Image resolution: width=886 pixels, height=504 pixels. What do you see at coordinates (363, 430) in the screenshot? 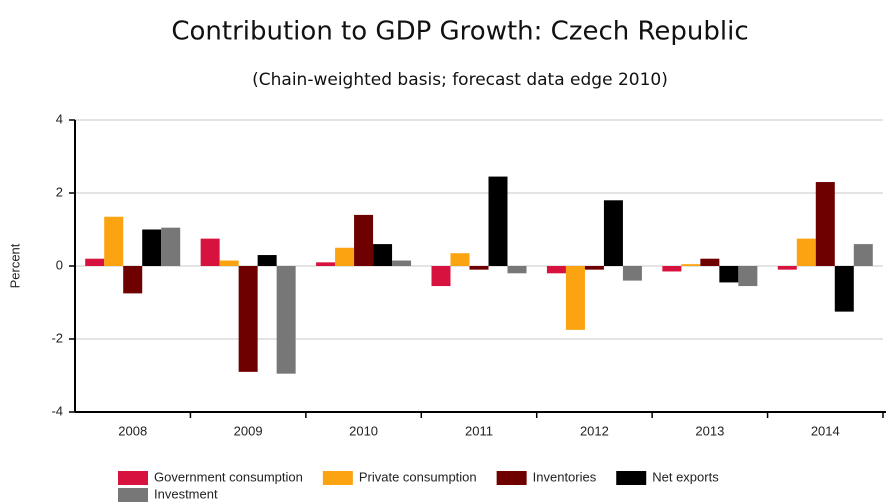
I see `x-tick-label: 2010` at bounding box center [363, 430].